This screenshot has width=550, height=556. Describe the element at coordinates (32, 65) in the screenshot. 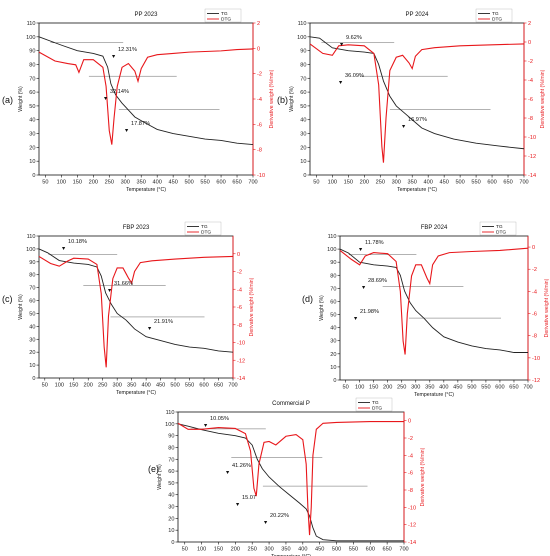

I see `y-tick-label: 80` at that location.